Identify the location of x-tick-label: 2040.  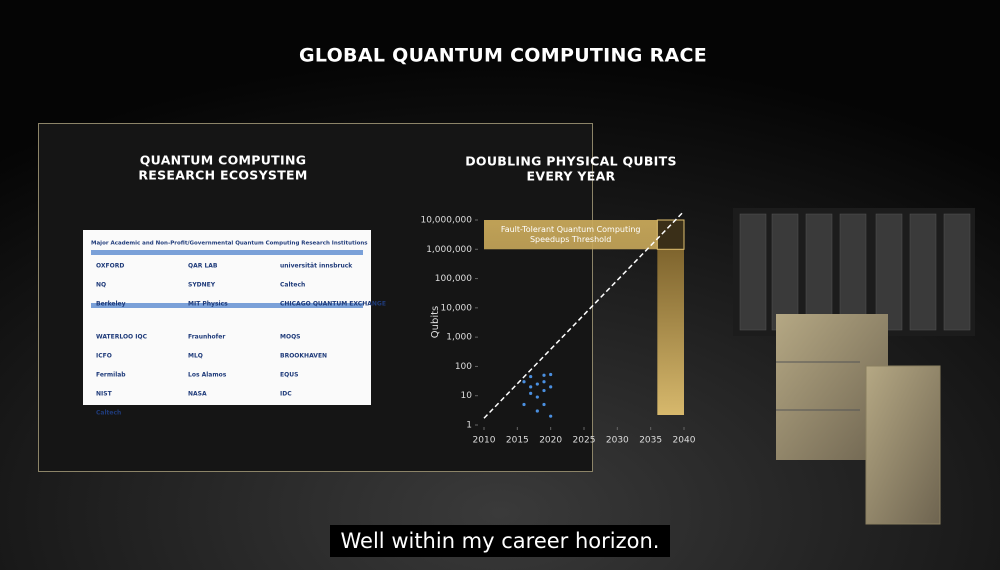
(684, 441).